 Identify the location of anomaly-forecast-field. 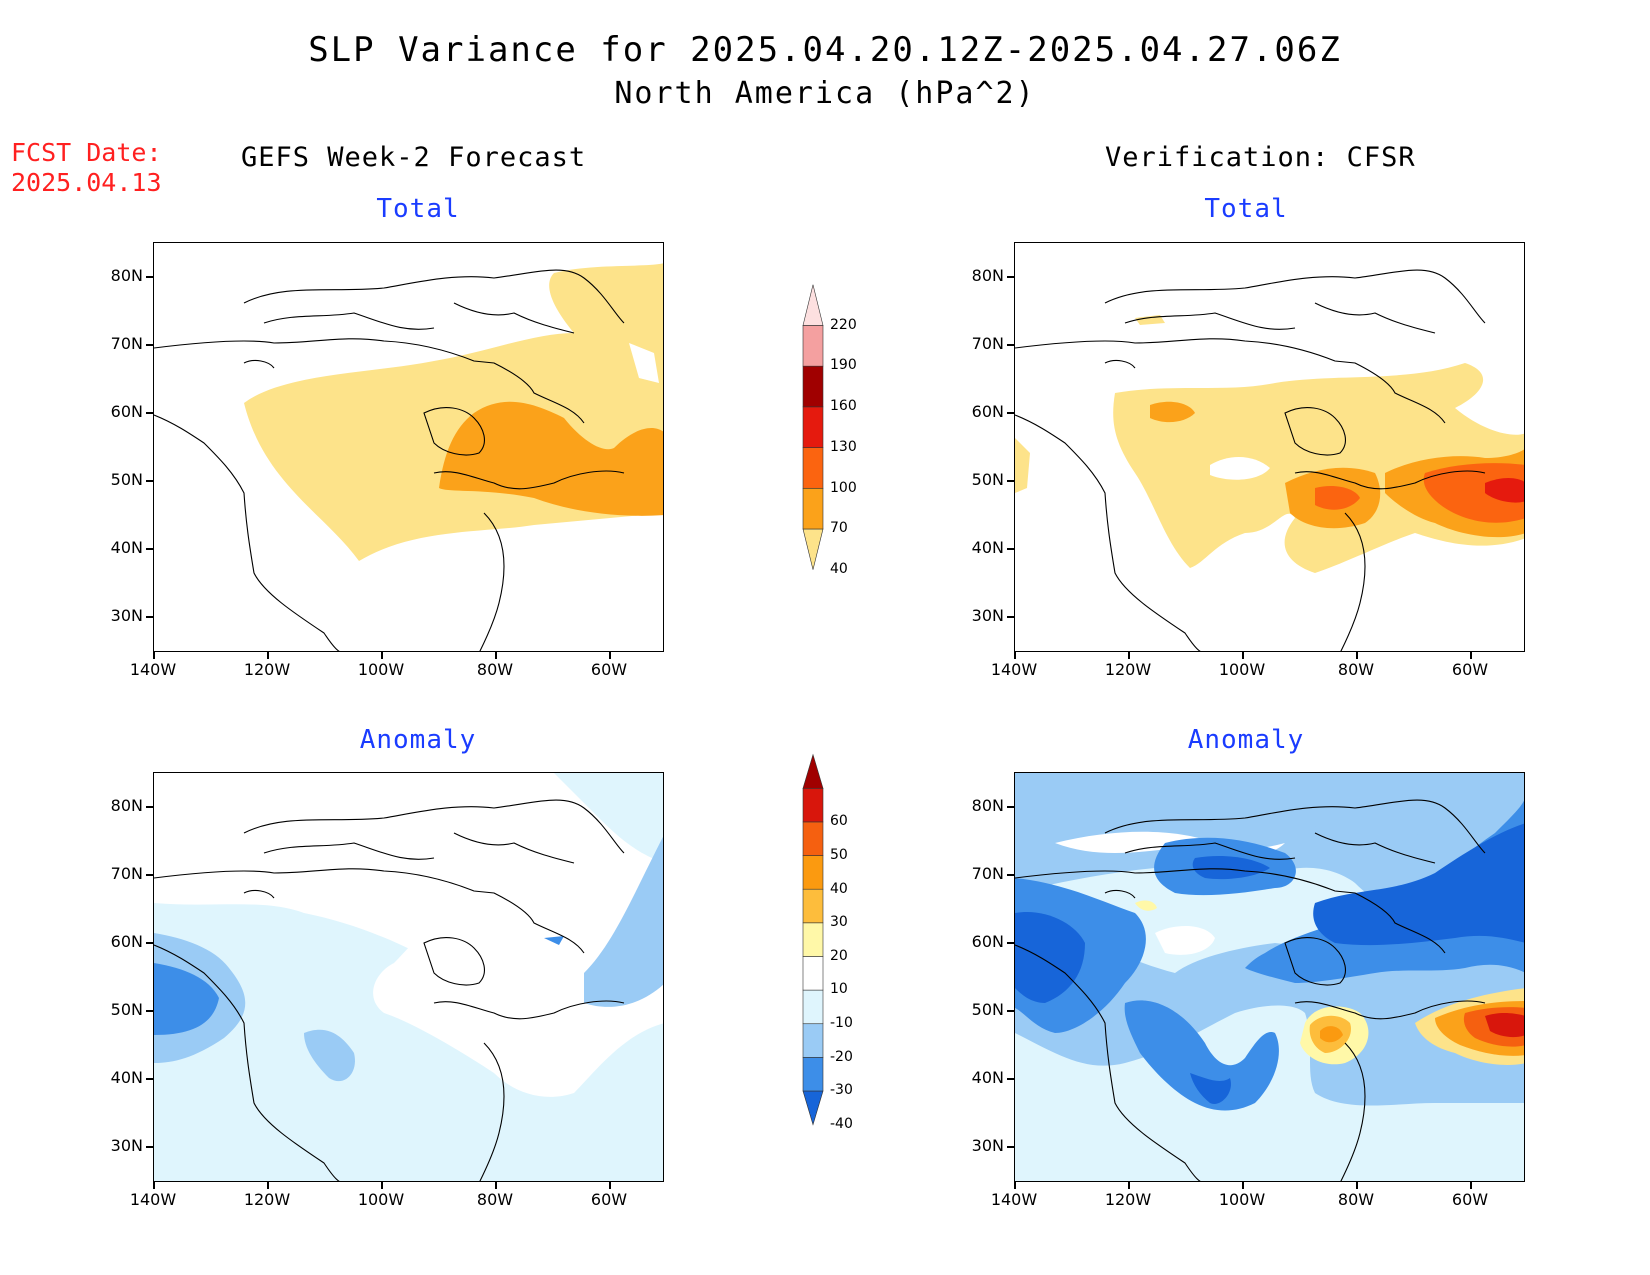
(408, 977).